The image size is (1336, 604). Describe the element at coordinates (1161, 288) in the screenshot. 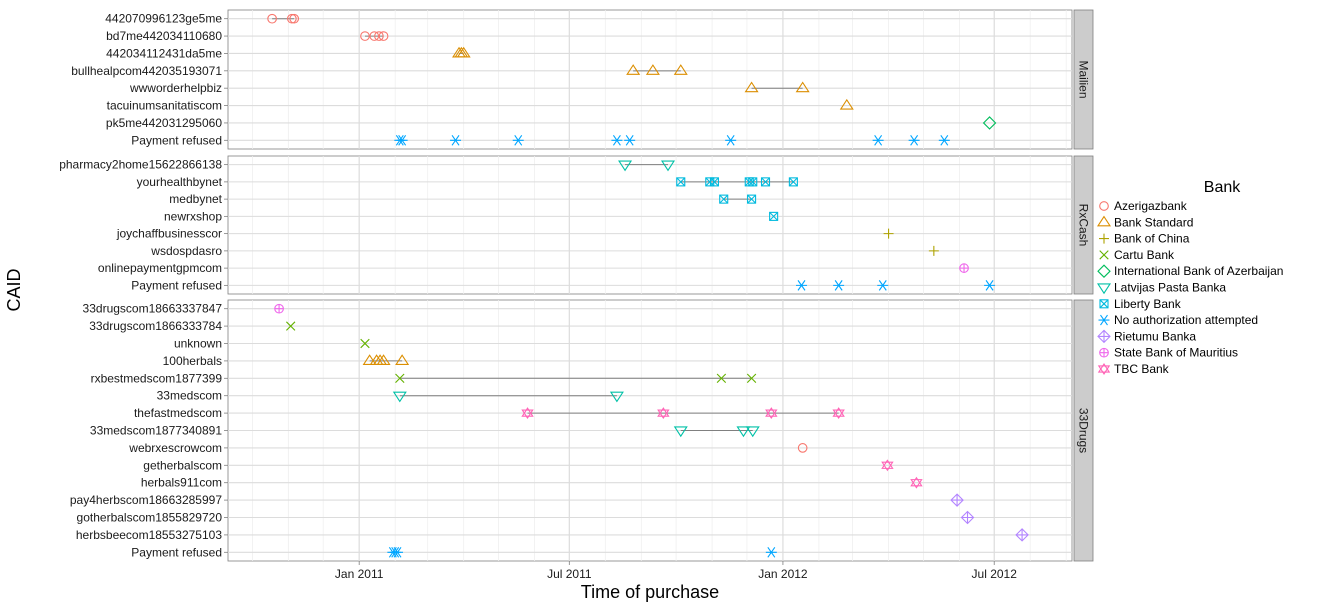

I see `legend-entry: Latvijas Pasta Banka` at that location.